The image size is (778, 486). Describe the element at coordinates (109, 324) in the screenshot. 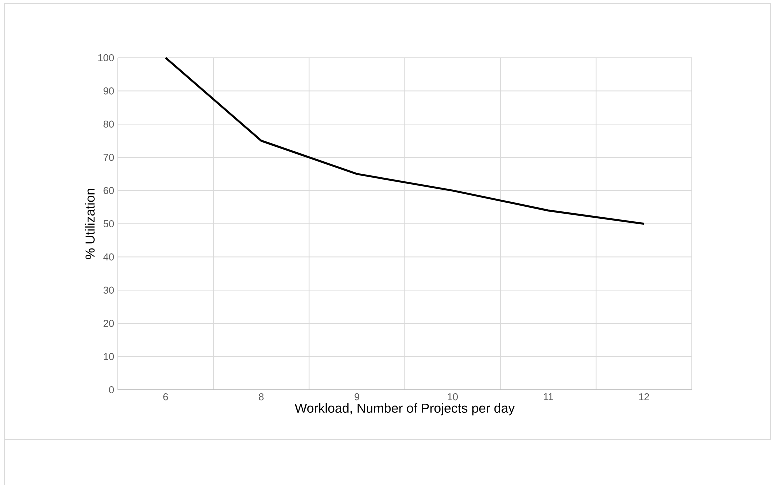

I see `y-tick-label: 20` at that location.